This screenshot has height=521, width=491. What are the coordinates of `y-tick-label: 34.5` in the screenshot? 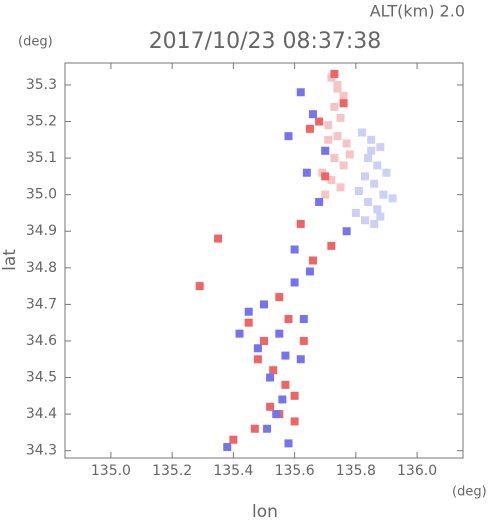 It's located at (41, 378).